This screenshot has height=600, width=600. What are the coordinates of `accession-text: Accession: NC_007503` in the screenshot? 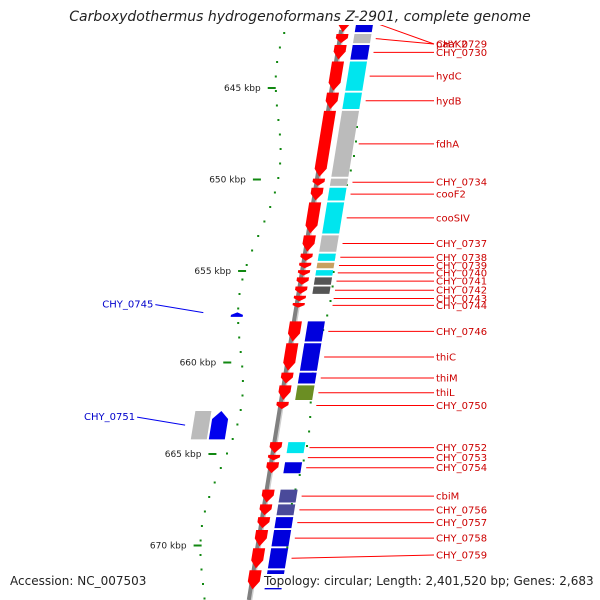 It's located at (78, 581).